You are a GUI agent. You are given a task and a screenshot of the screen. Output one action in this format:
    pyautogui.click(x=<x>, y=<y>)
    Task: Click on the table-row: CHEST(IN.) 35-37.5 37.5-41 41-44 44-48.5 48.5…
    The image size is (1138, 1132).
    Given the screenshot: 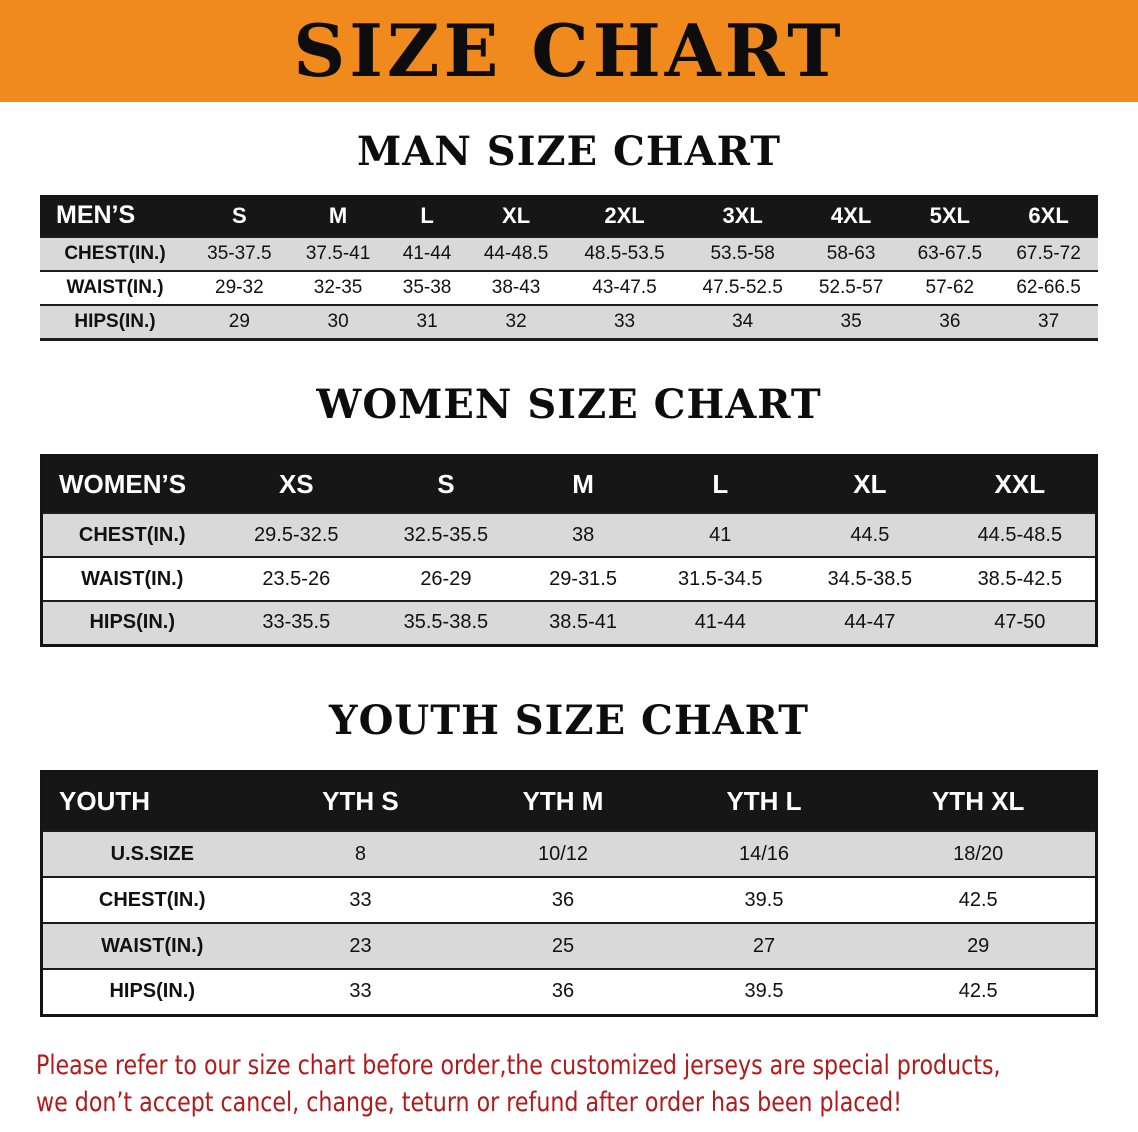 What is the action you would take?
    pyautogui.click(x=569, y=254)
    